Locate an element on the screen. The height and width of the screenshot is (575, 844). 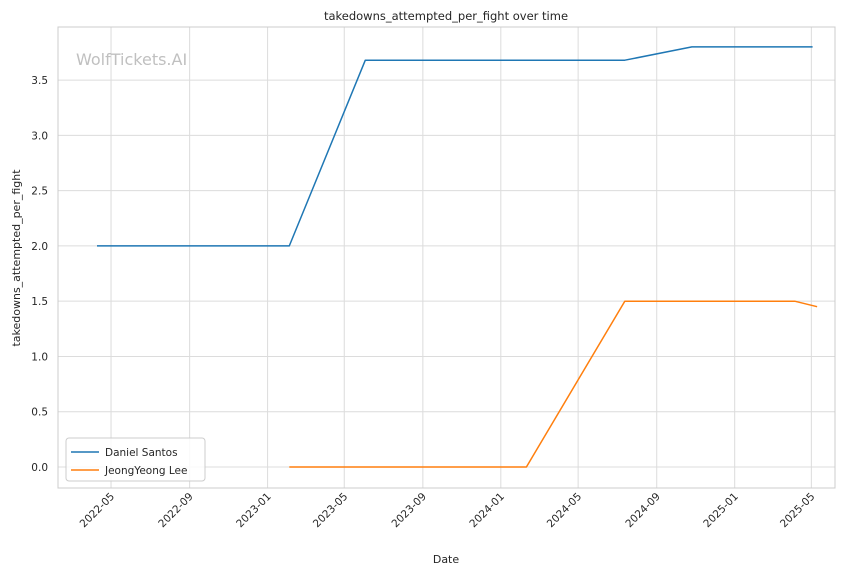
legend-label-jeongyeong-lee: JeongYeong Lee is located at coordinates (145, 471).